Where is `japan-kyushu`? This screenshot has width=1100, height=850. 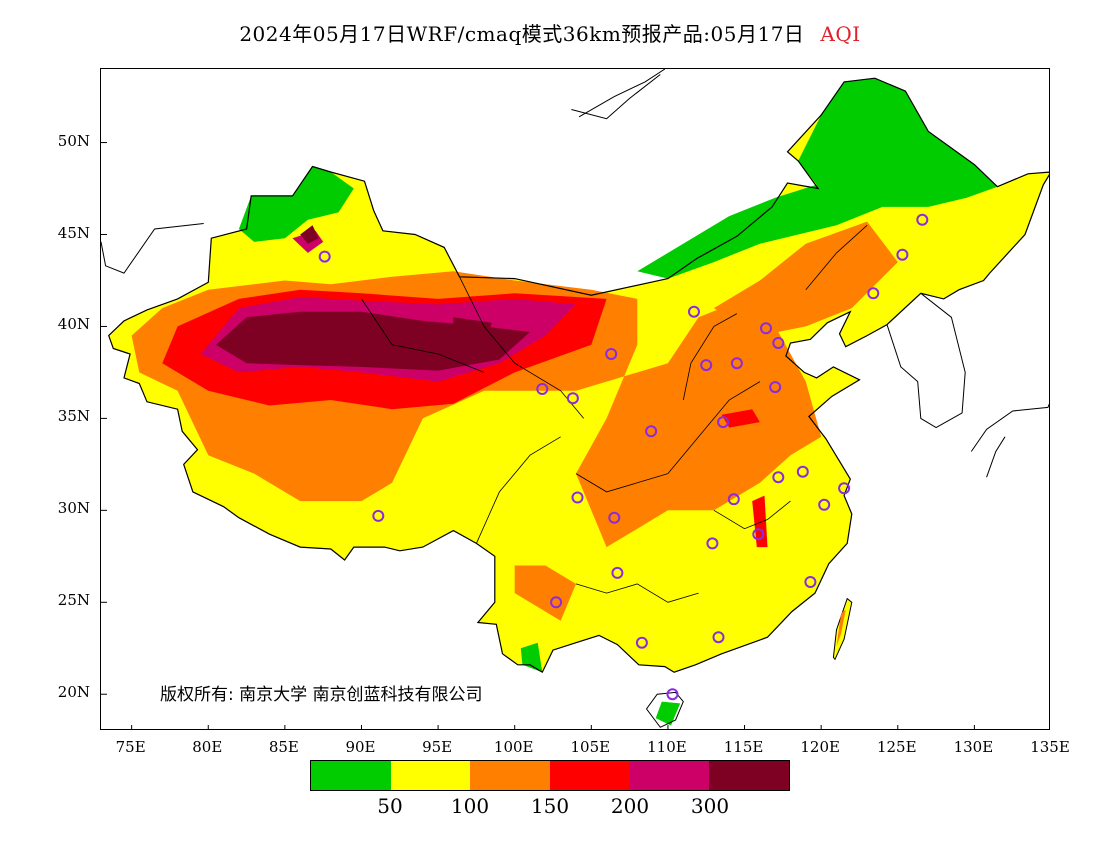 japan-kyushu is located at coordinates (996, 457).